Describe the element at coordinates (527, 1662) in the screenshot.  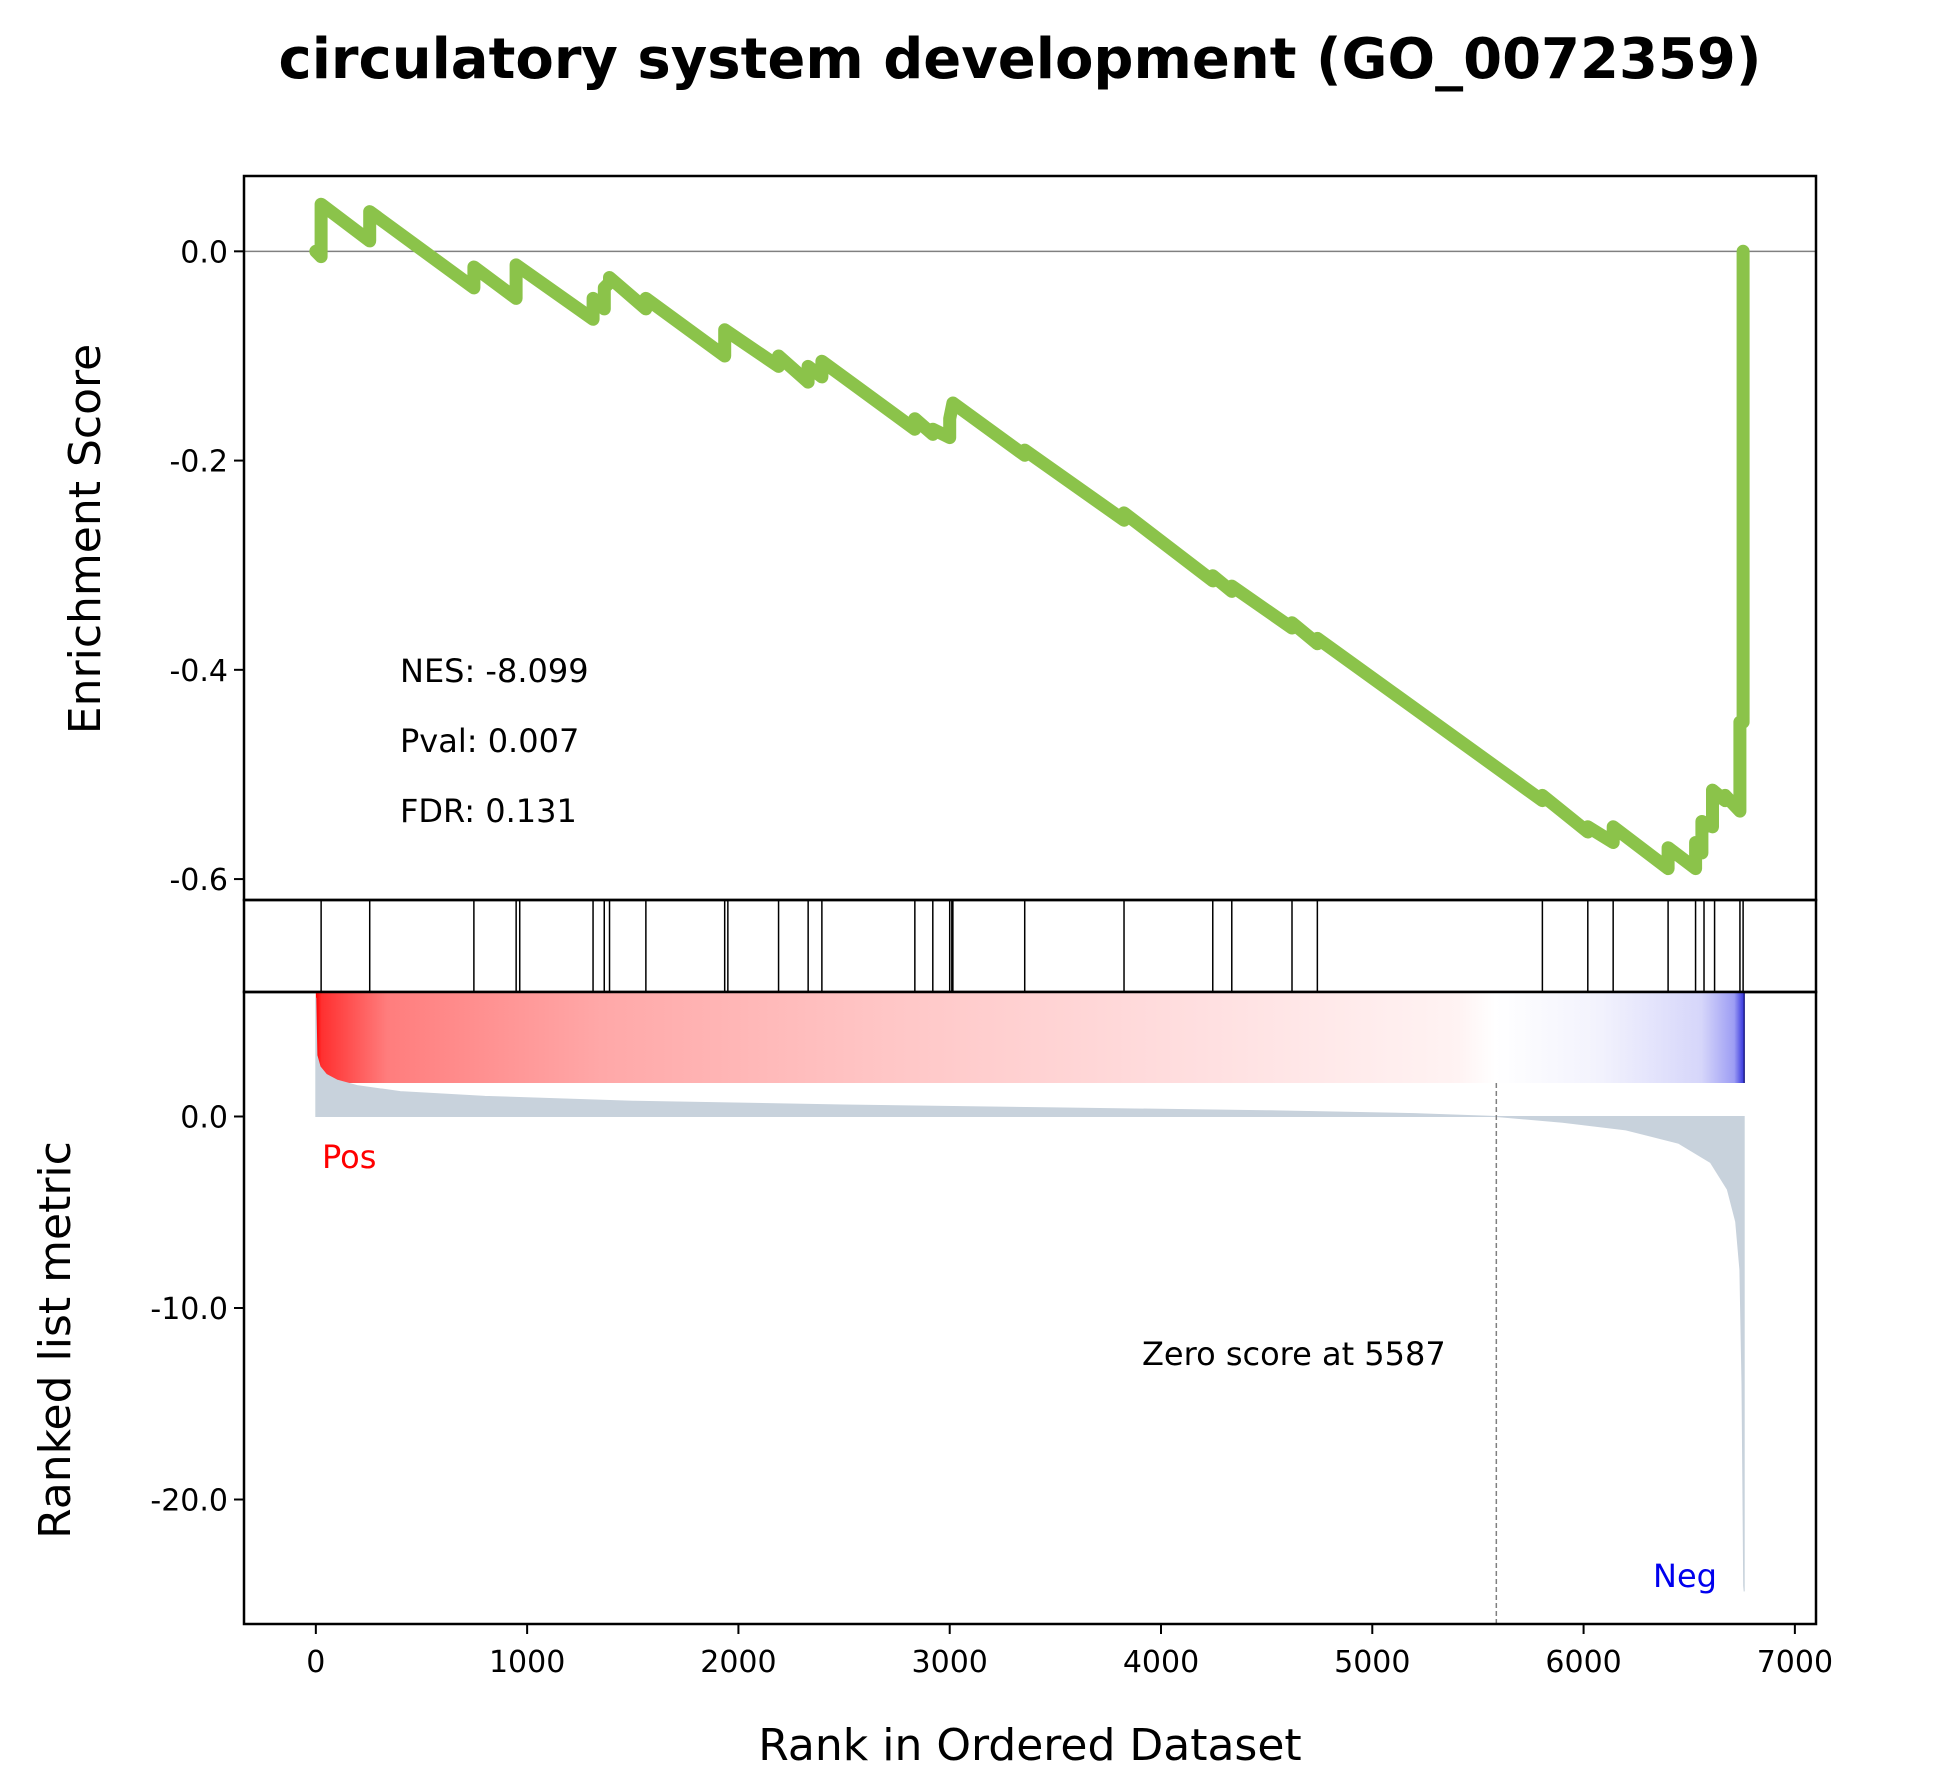
I see `x-tick-label: 1000` at that location.